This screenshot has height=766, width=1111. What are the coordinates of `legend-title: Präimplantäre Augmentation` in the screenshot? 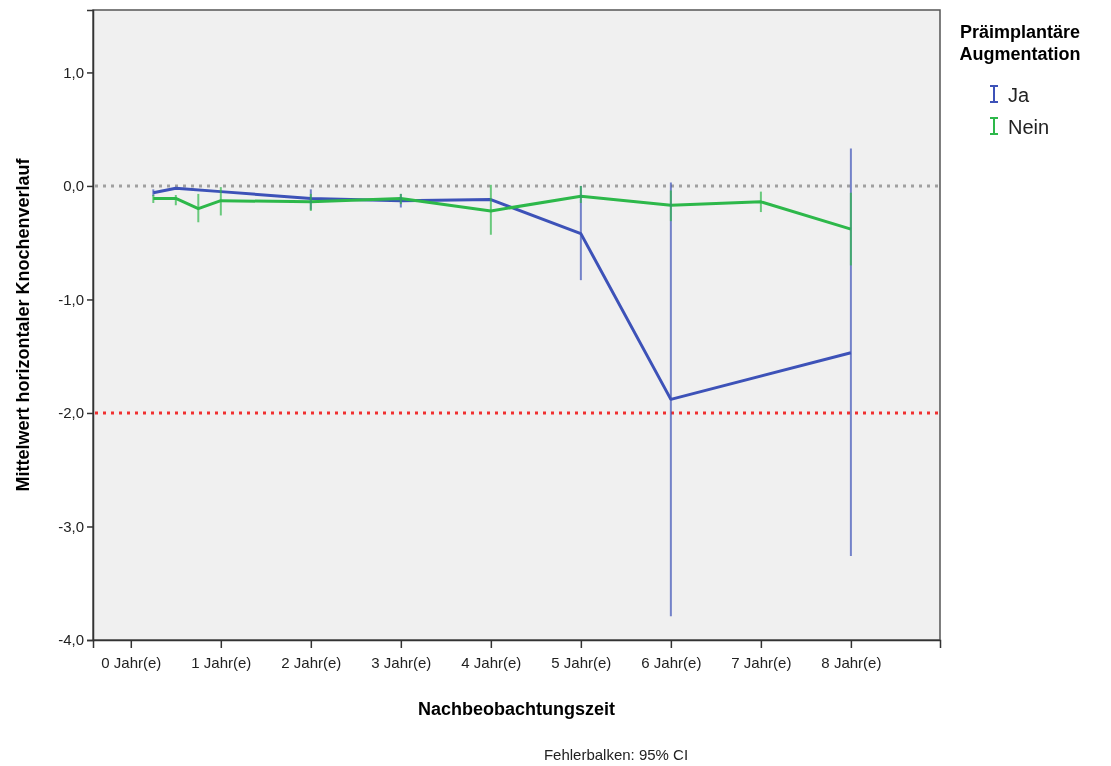 It's located at (1020, 43).